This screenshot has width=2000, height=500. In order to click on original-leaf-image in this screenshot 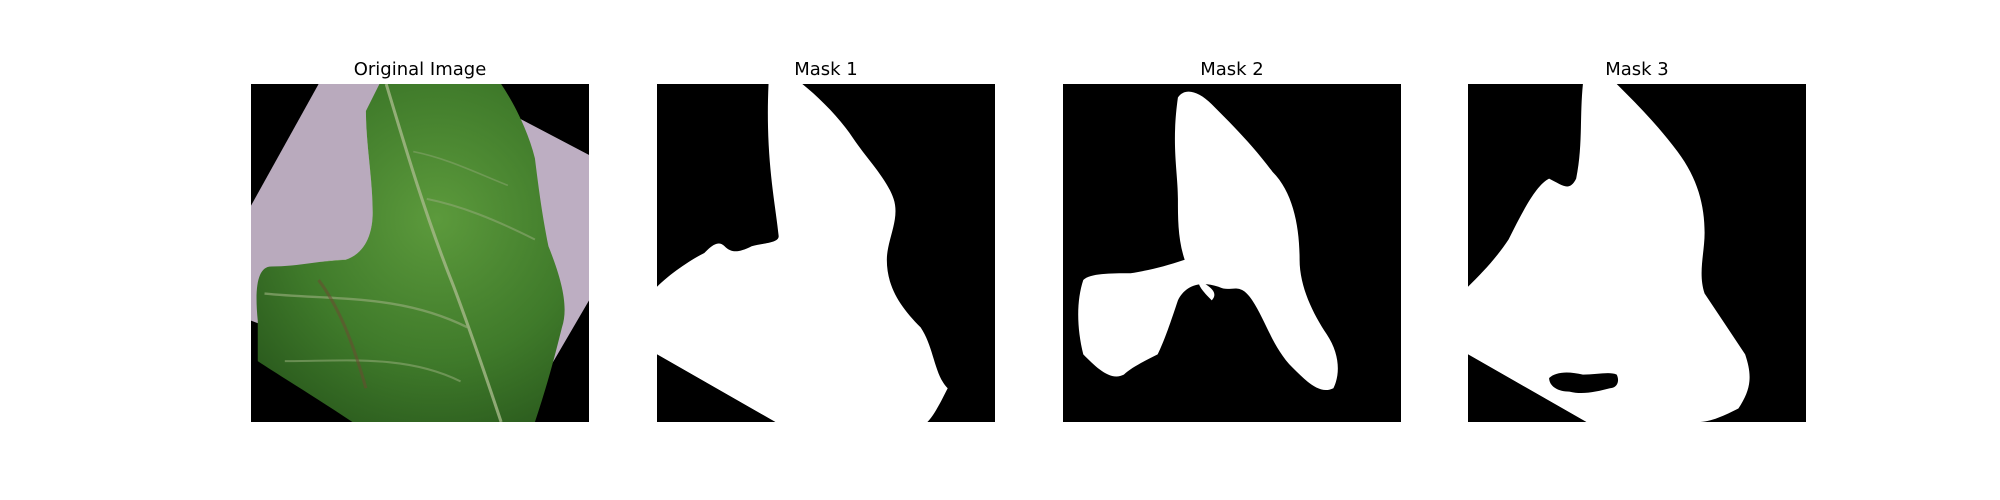, I will do `click(420, 253)`.